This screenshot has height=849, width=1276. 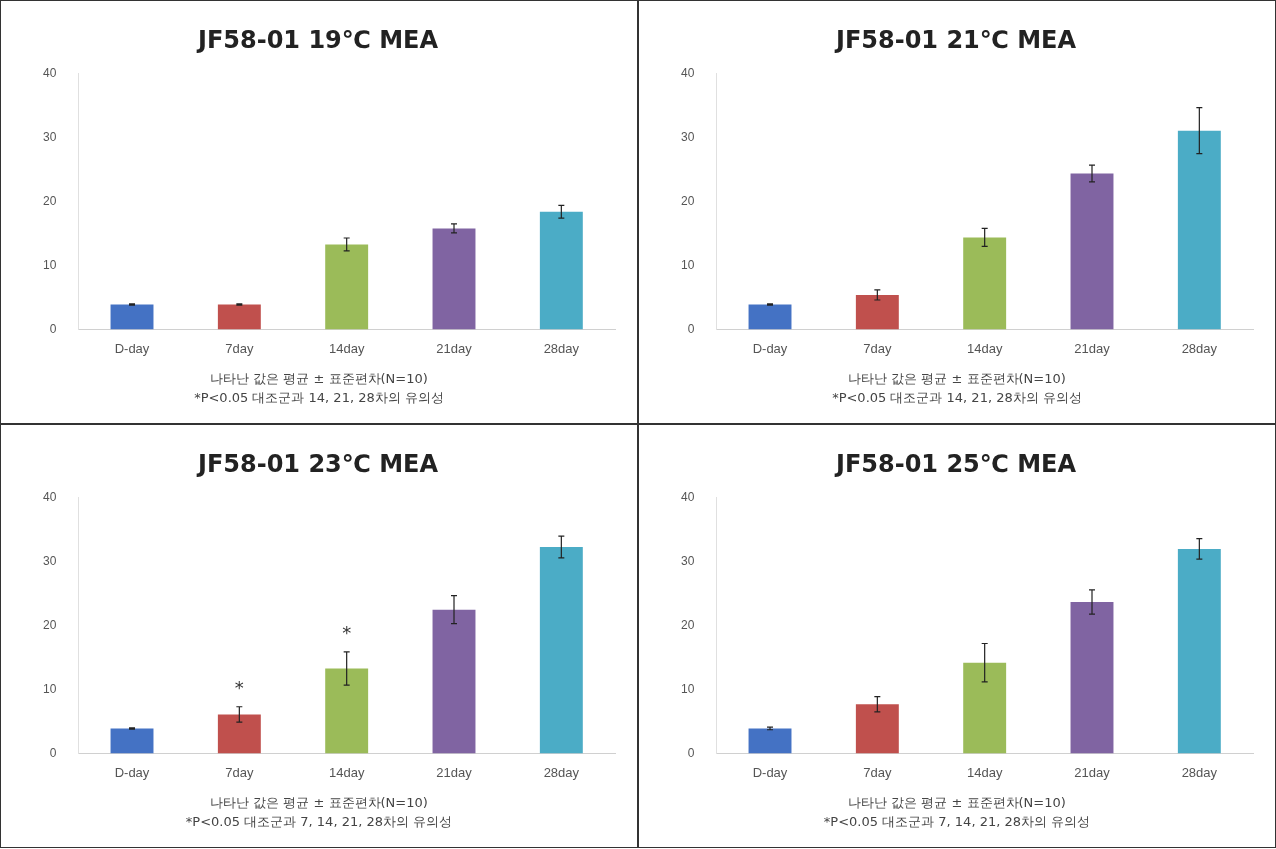 I want to click on chart-title: JF58-01 25℃ MEA, so click(x=955, y=463).